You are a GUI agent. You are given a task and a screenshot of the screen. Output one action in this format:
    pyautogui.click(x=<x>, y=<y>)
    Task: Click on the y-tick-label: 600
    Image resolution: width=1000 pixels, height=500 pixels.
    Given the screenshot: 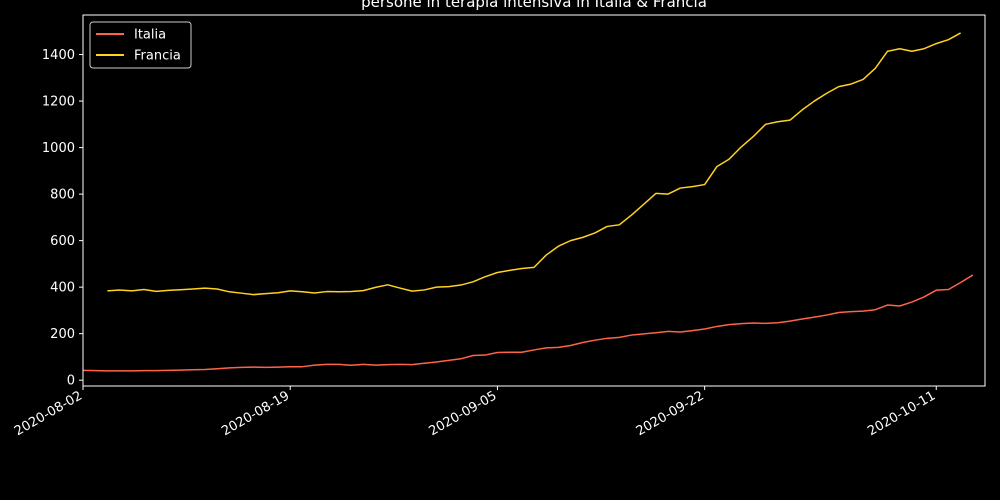 What is the action you would take?
    pyautogui.click(x=62, y=241)
    